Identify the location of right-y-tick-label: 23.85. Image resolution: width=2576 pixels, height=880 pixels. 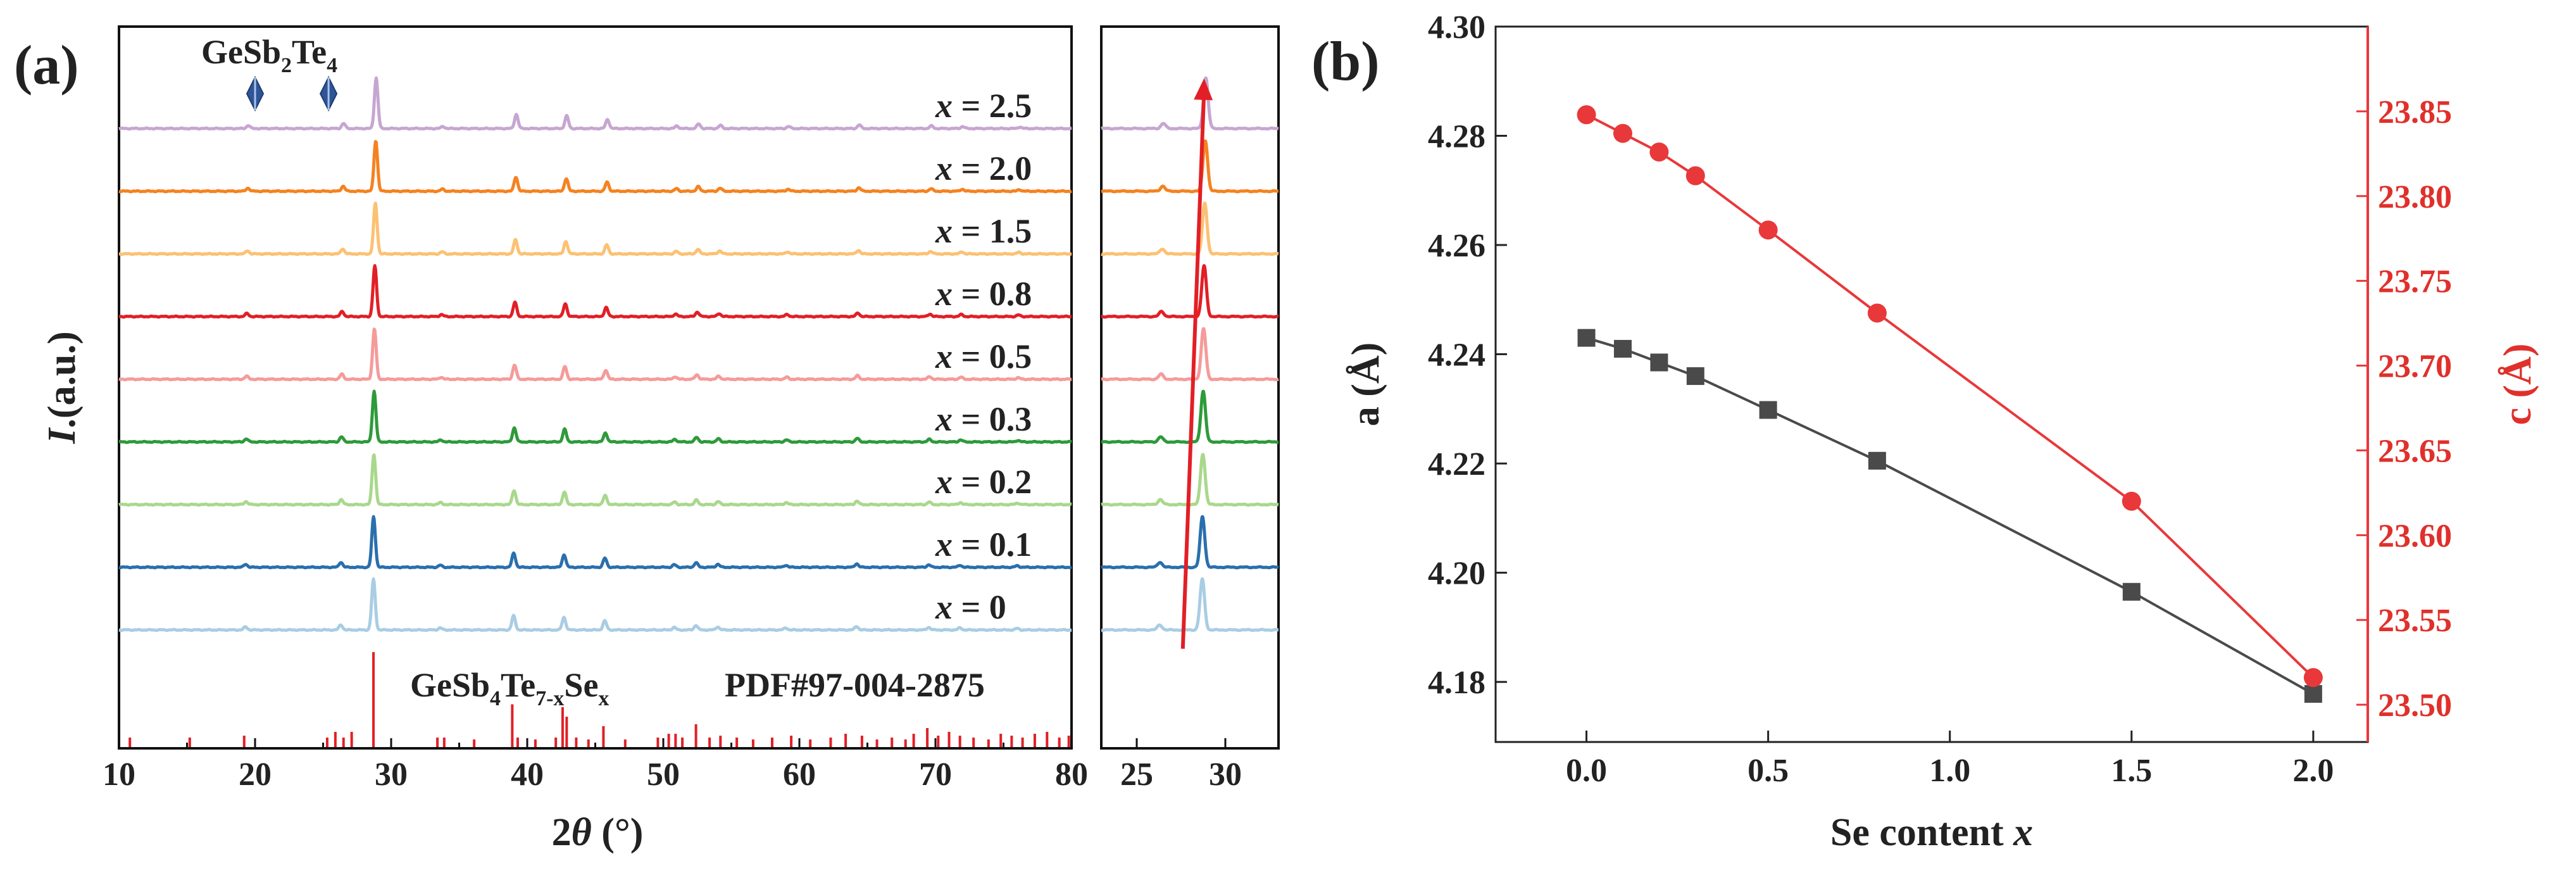
(2415, 112).